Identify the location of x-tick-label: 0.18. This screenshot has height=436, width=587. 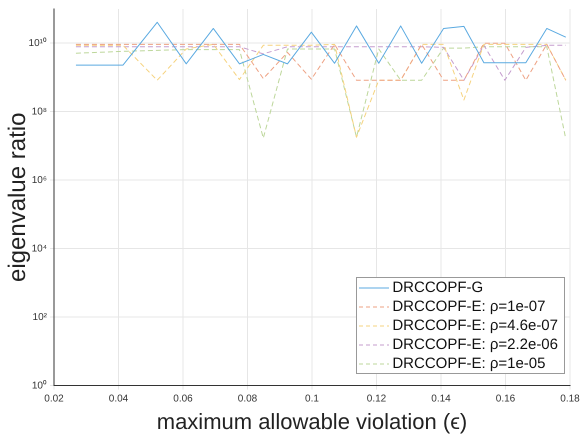
(570, 398).